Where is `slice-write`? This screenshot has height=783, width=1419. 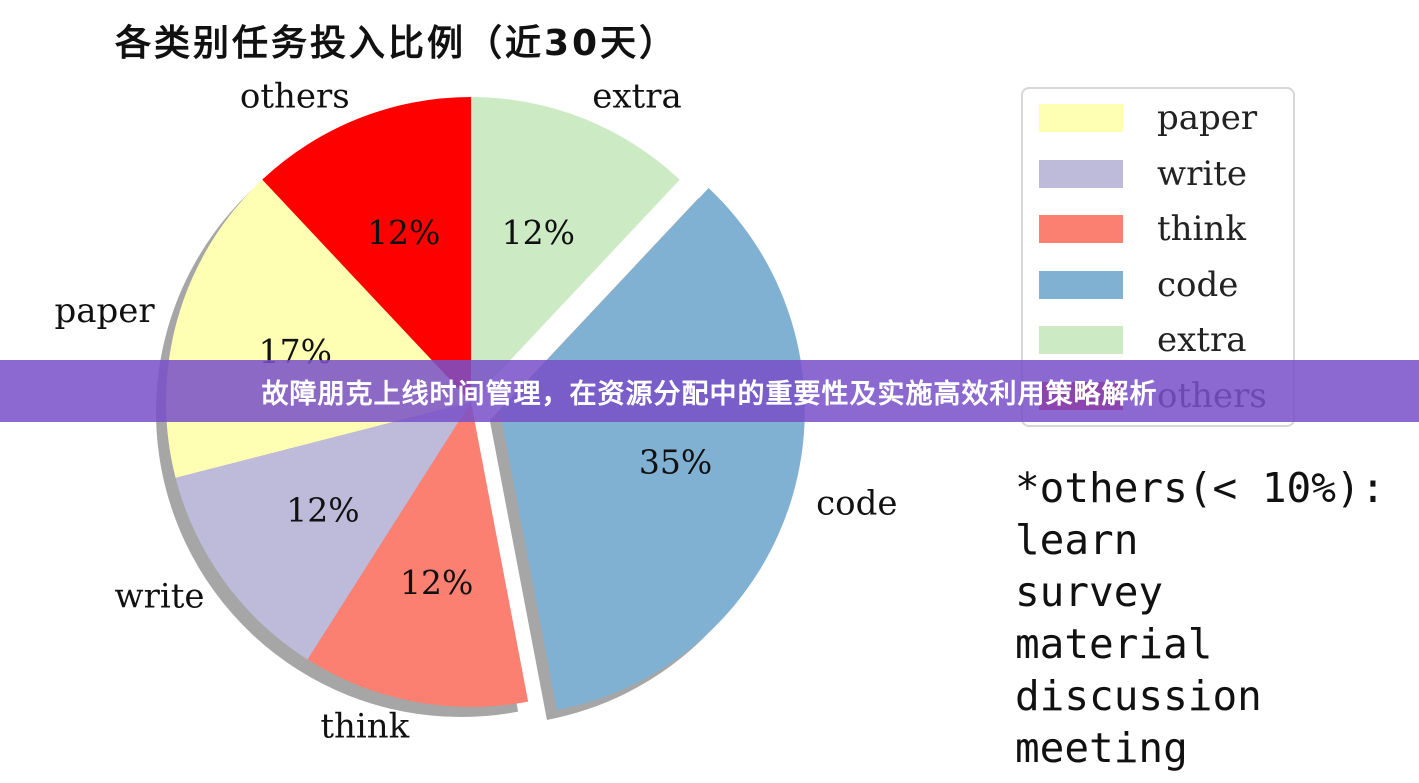 slice-write is located at coordinates (323, 531).